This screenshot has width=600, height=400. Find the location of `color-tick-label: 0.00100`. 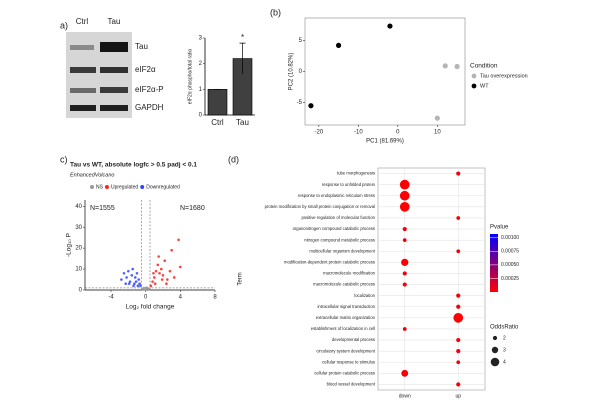

color-tick-label: 0.00100 is located at coordinates (510, 238).